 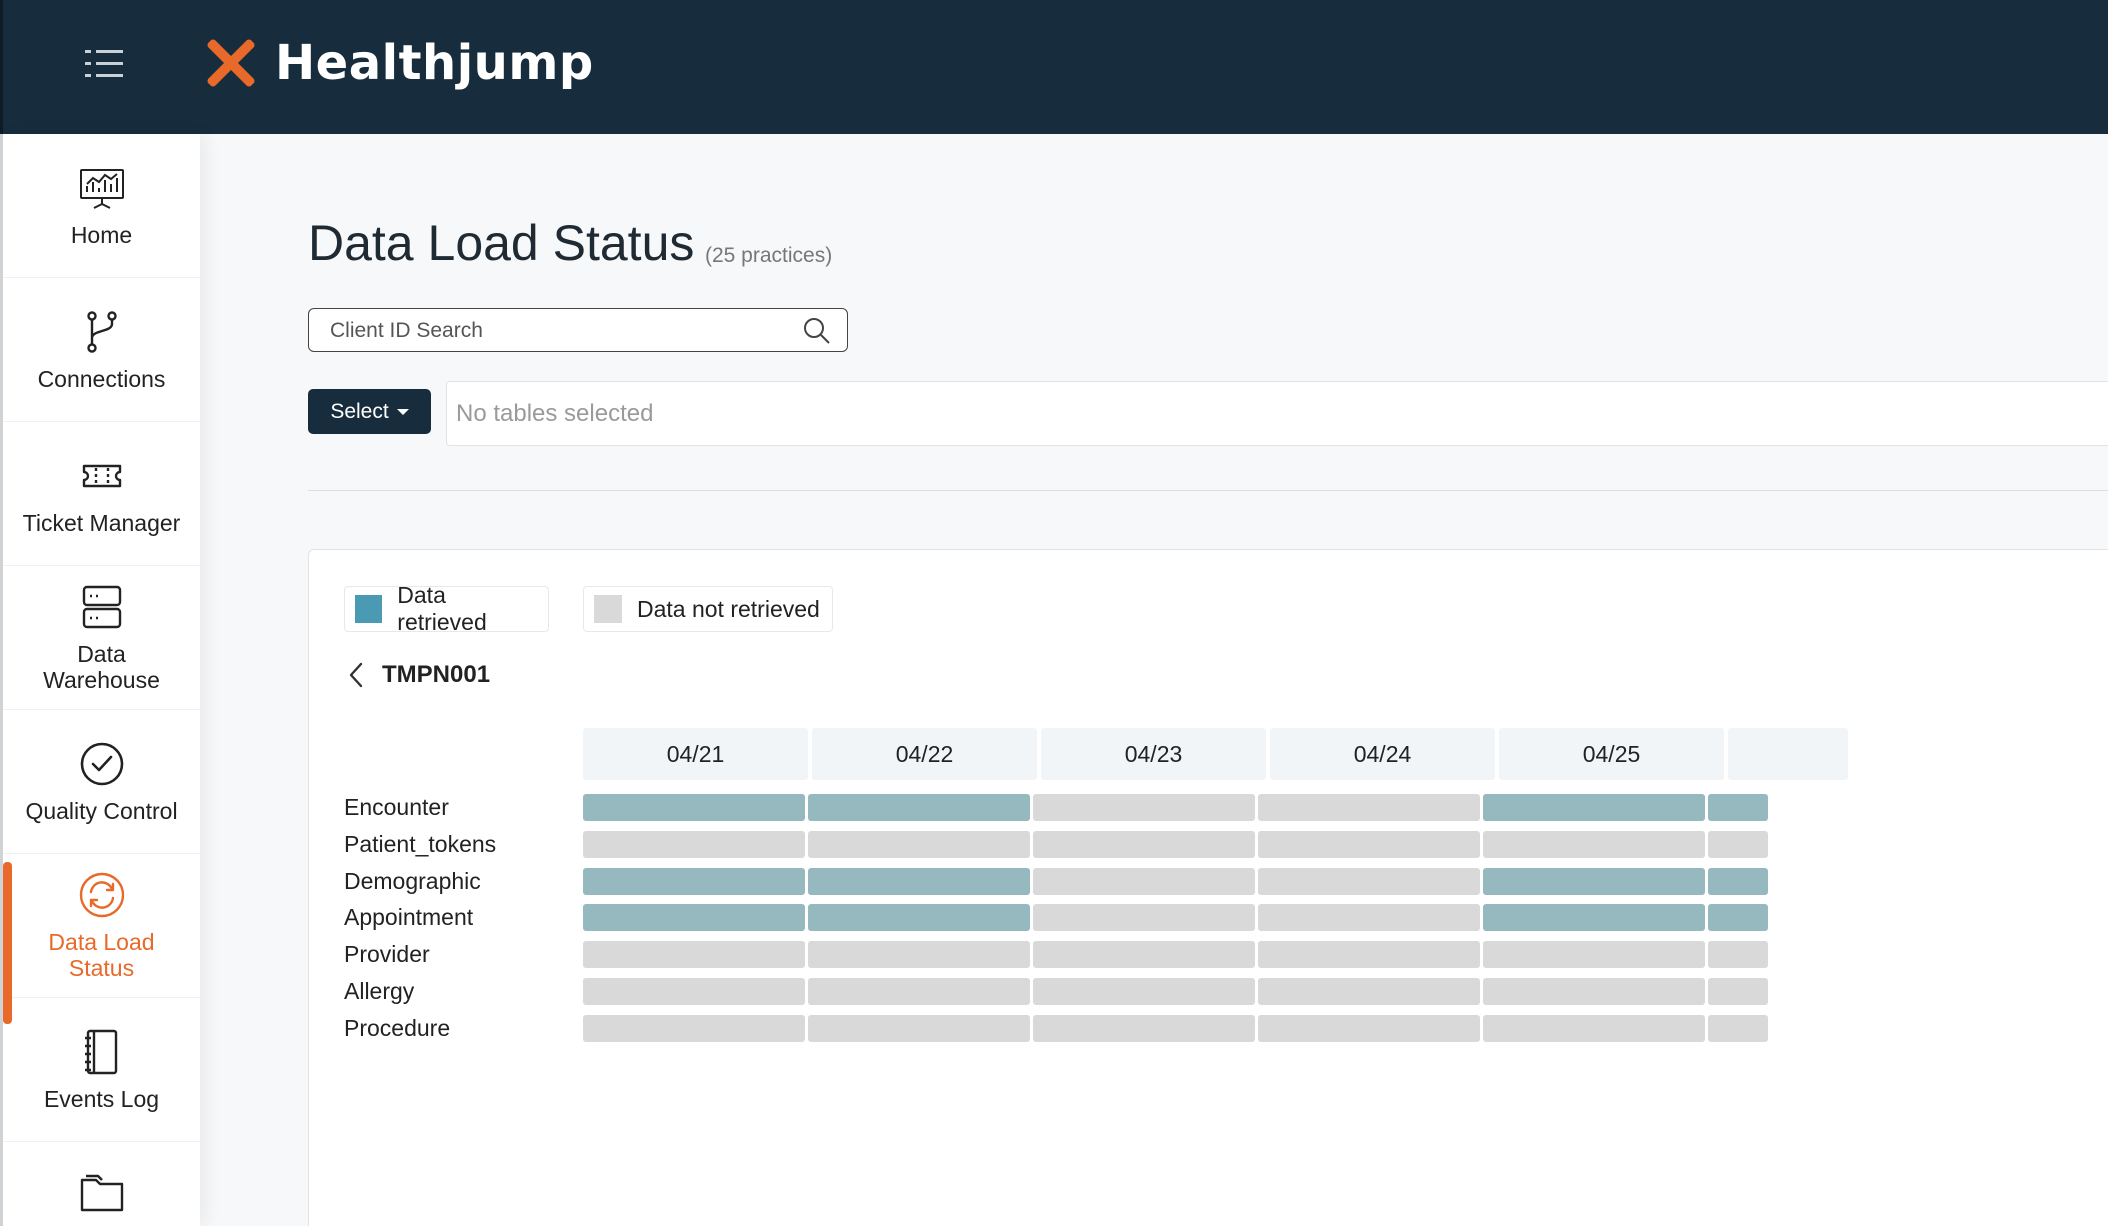 What do you see at coordinates (695, 754) in the screenshot?
I see `date-column-header: 04/21` at bounding box center [695, 754].